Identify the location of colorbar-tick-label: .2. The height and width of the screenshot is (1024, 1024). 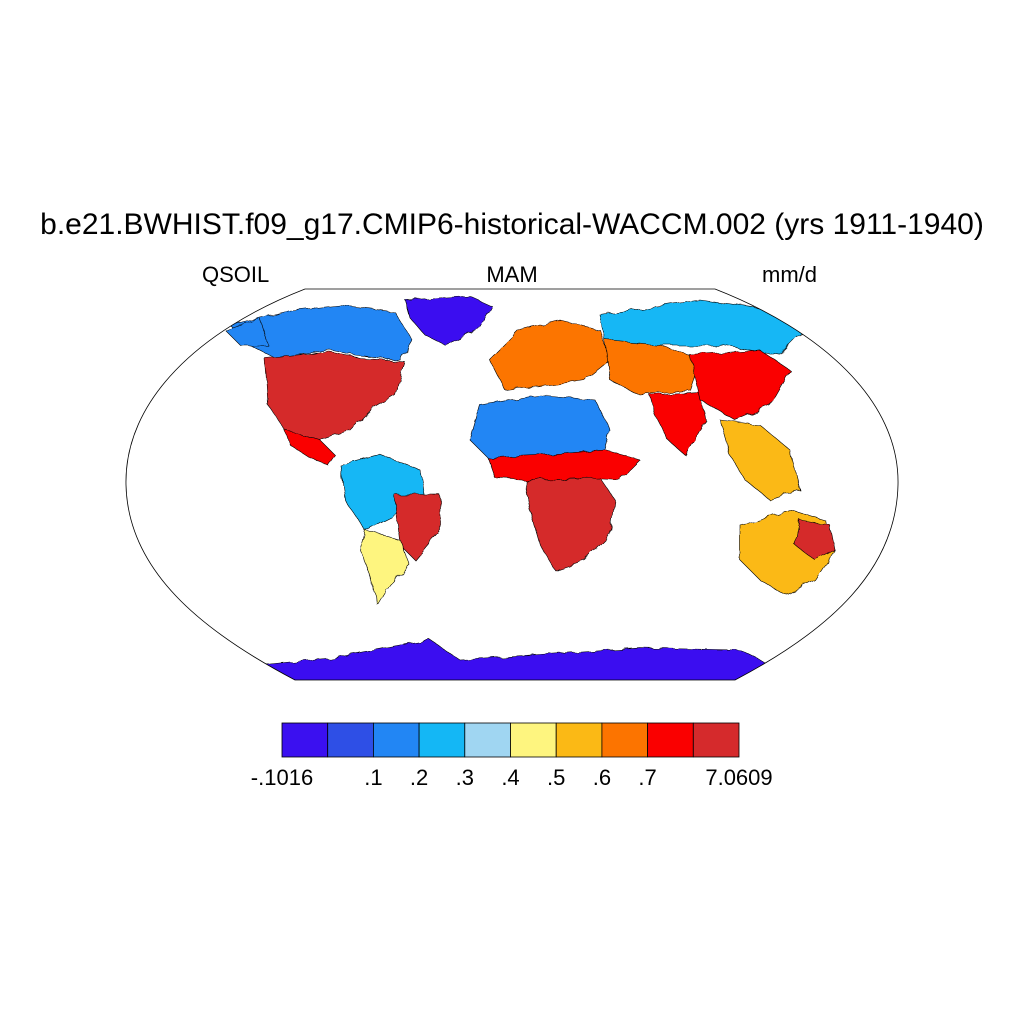
(419, 777).